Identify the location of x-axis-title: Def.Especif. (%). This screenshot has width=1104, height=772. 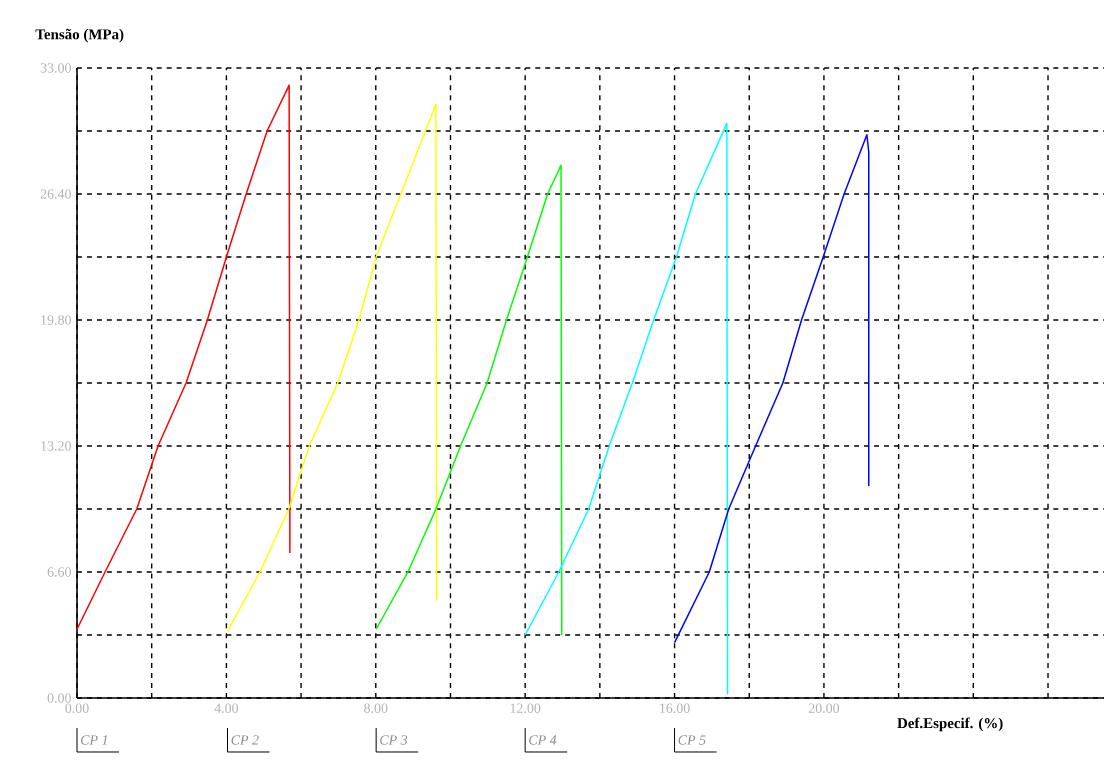
(950, 724).